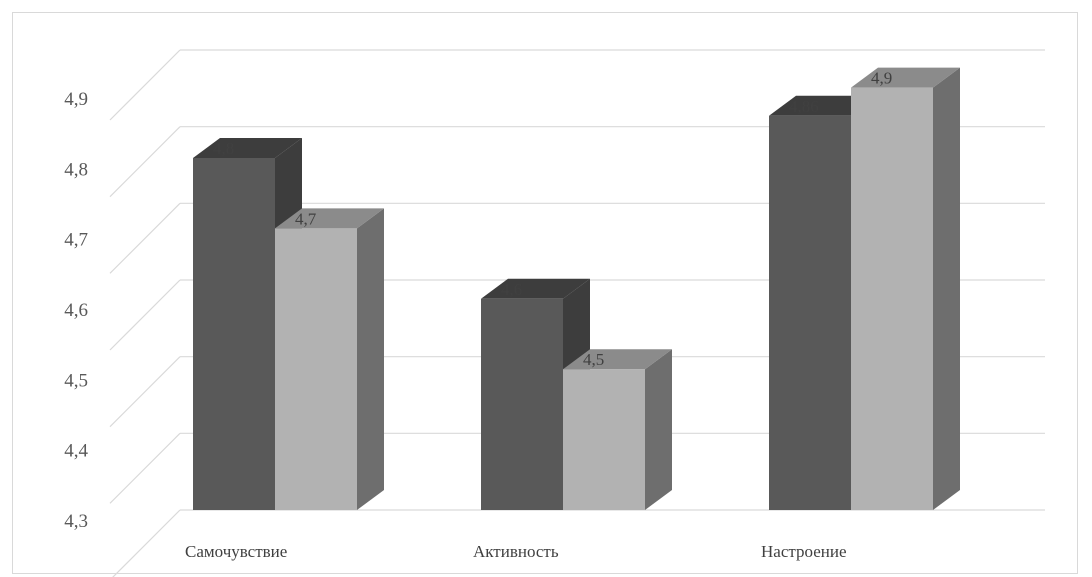 The width and height of the screenshot is (1092, 577). I want to click on x-category-label: Самочувствие, so click(236, 551).